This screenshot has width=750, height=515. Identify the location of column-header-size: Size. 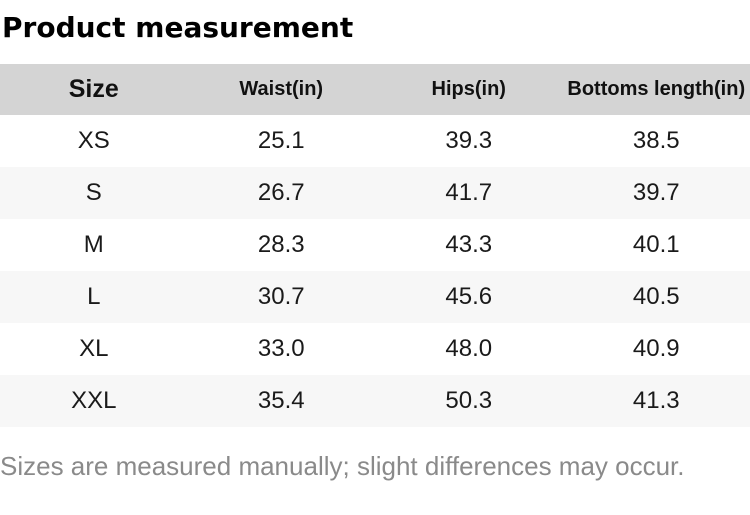
(94, 89).